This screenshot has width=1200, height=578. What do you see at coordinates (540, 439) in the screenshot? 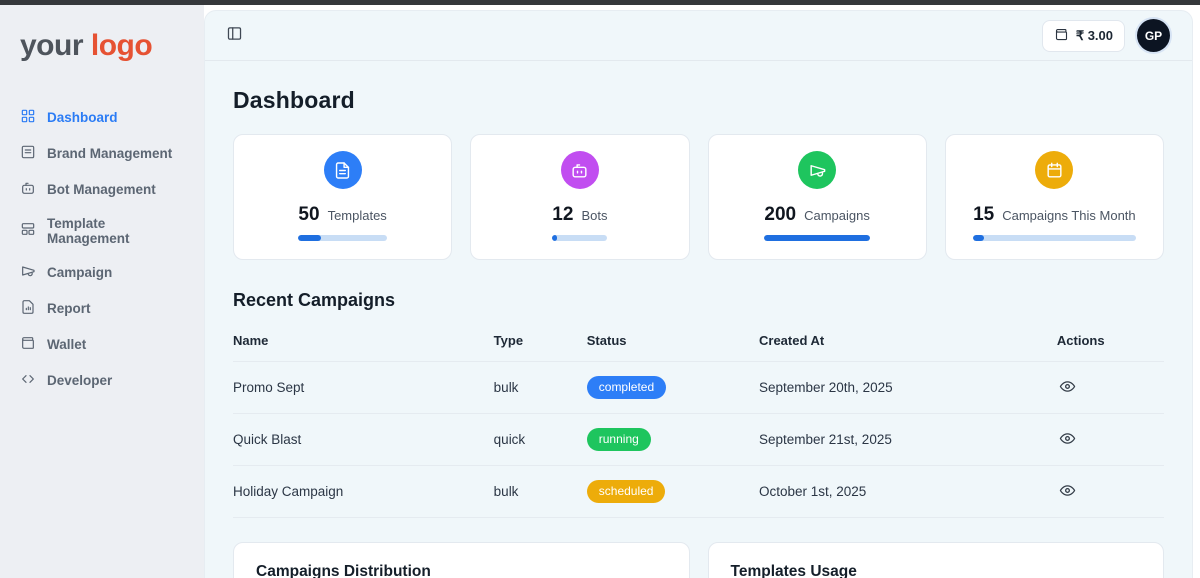
I see `campaign-type: quick` at bounding box center [540, 439].